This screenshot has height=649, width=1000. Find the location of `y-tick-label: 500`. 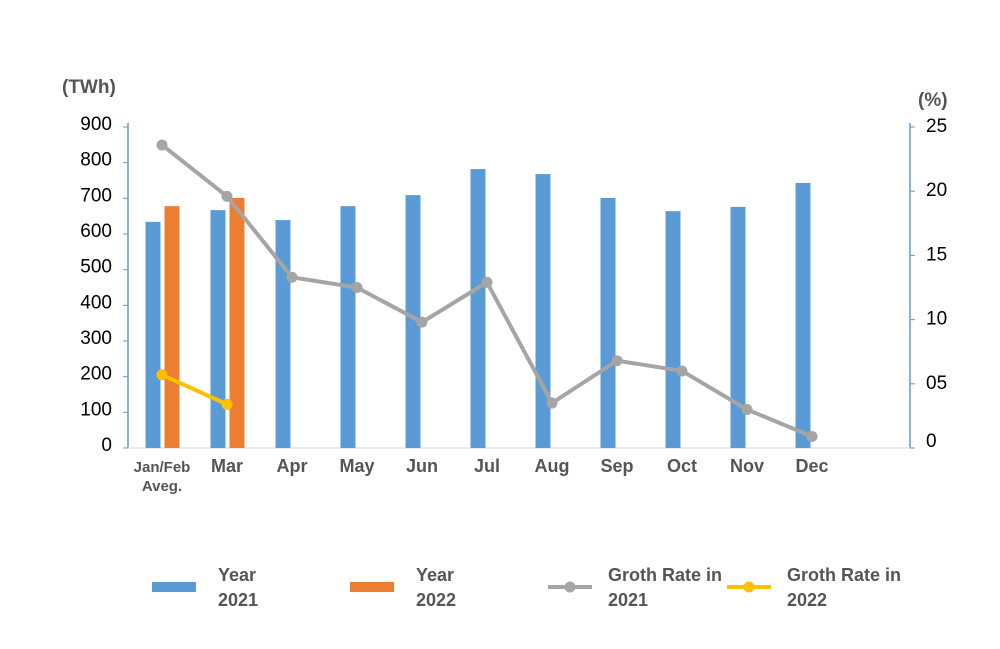

y-tick-label: 500 is located at coordinates (96, 267).